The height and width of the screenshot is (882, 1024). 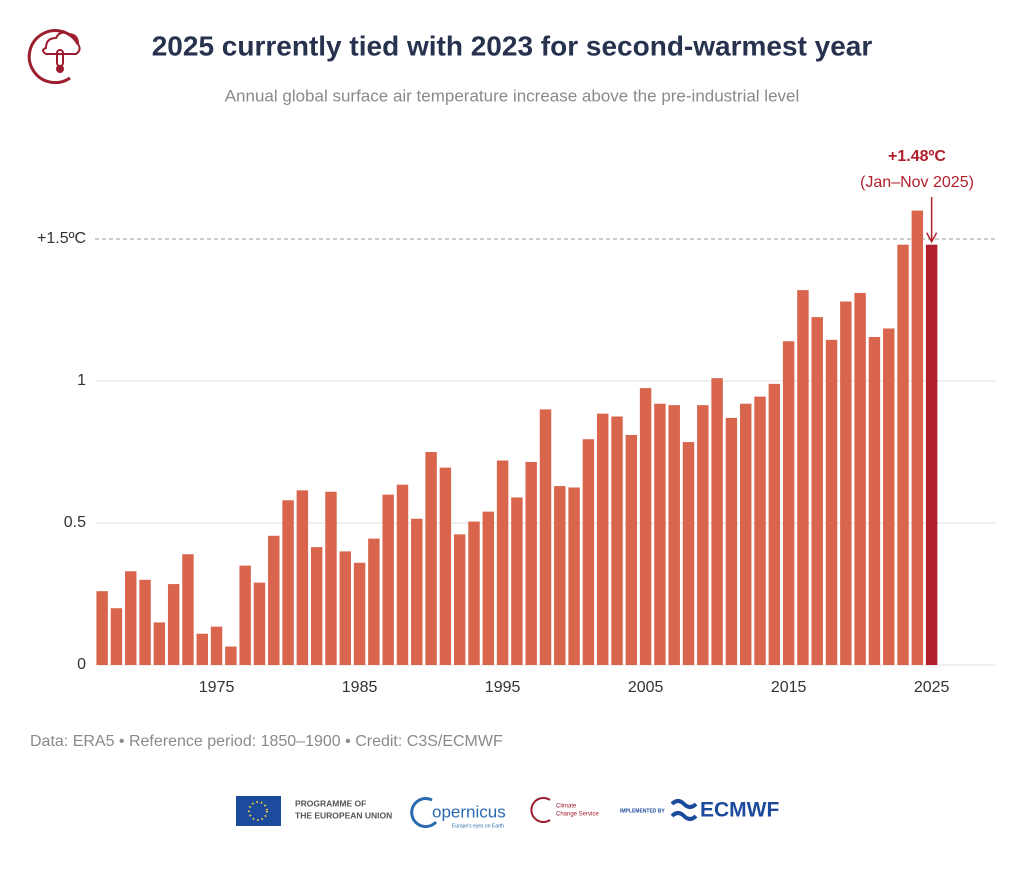 What do you see at coordinates (469, 811) in the screenshot?
I see `copernicus-text: opernicus` at bounding box center [469, 811].